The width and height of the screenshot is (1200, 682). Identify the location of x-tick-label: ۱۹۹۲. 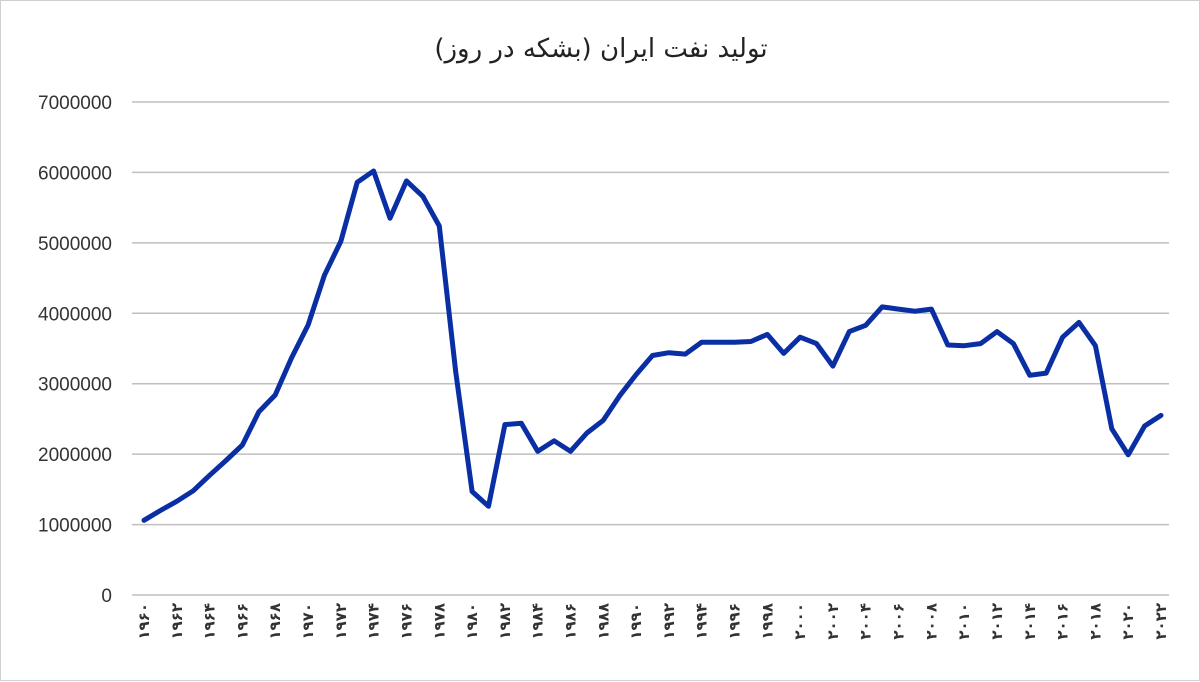
(669, 621).